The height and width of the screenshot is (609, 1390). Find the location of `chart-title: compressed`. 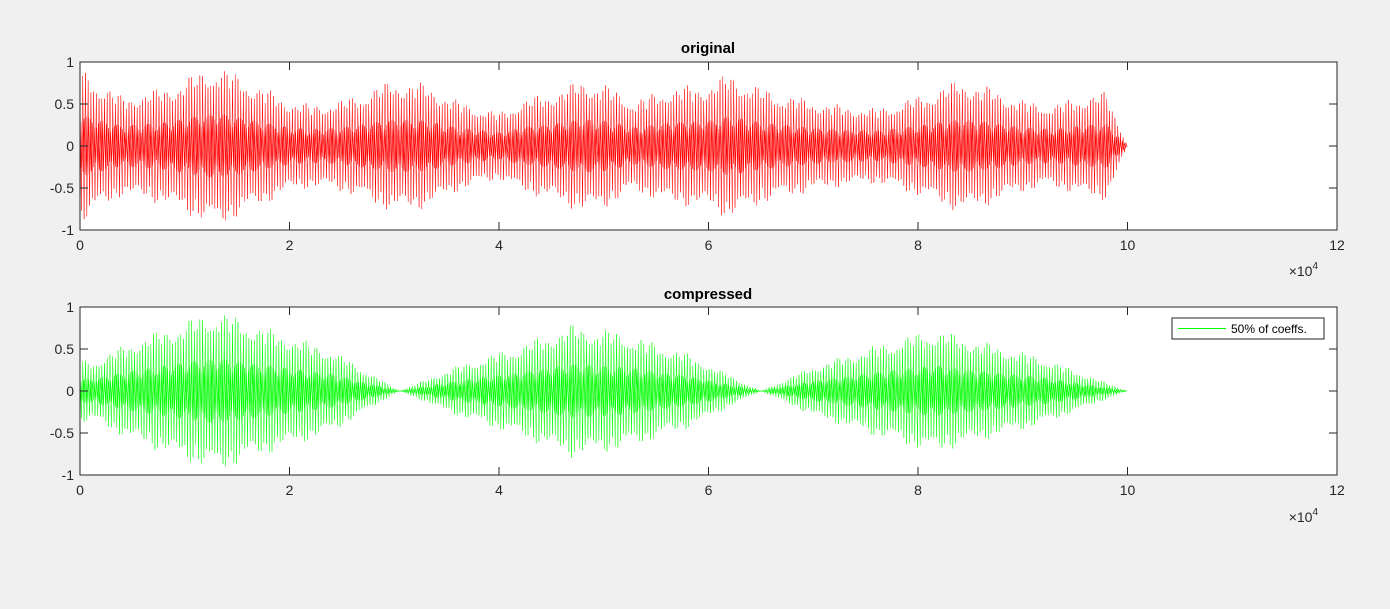

chart-title: compressed is located at coordinates (708, 294).